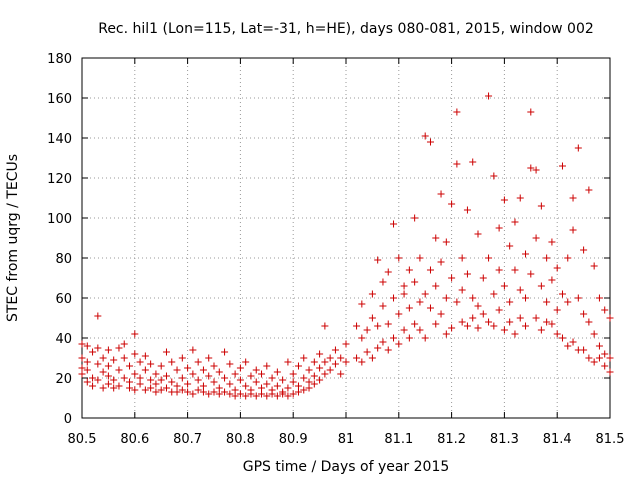 The image size is (640, 480). Describe the element at coordinates (504, 439) in the screenshot. I see `x-tick-label: 81.3` at that location.